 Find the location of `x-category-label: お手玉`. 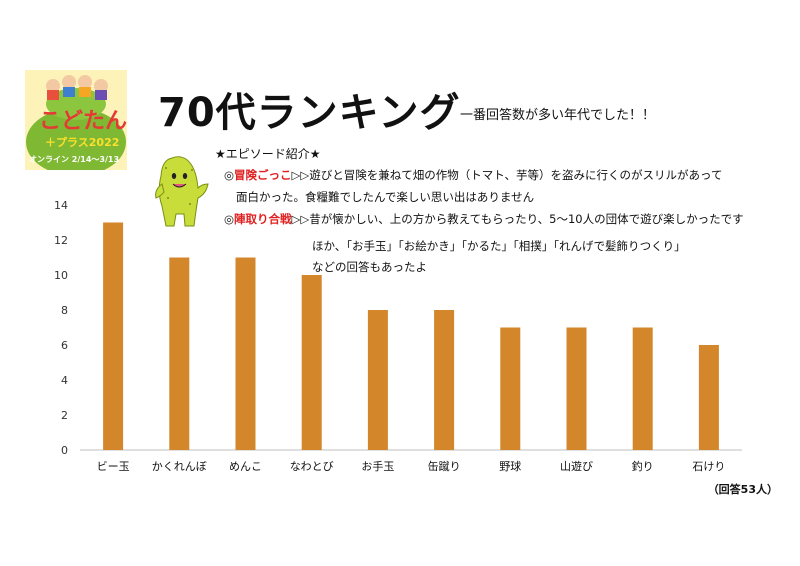

x-category-label: お手玉 is located at coordinates (377, 466).